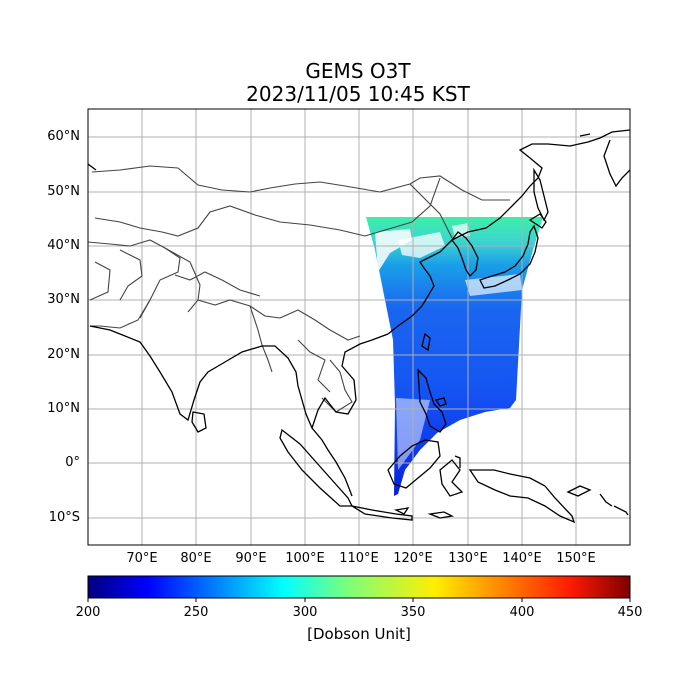 This screenshot has width=700, height=700. Describe the element at coordinates (251, 558) in the screenshot. I see `lon-label: 90°E` at that location.